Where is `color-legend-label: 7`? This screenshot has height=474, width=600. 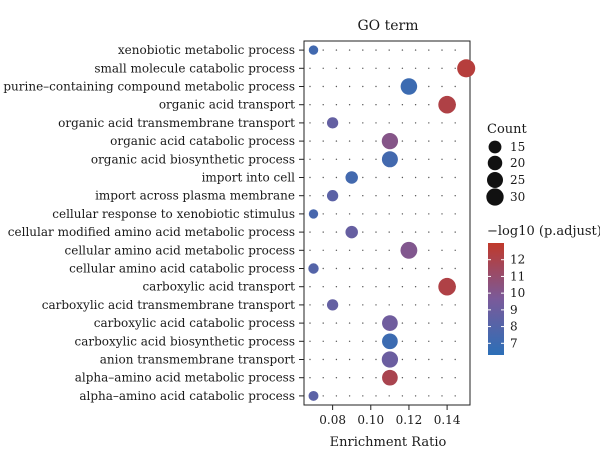 color-legend-label: 7 is located at coordinates (514, 343).